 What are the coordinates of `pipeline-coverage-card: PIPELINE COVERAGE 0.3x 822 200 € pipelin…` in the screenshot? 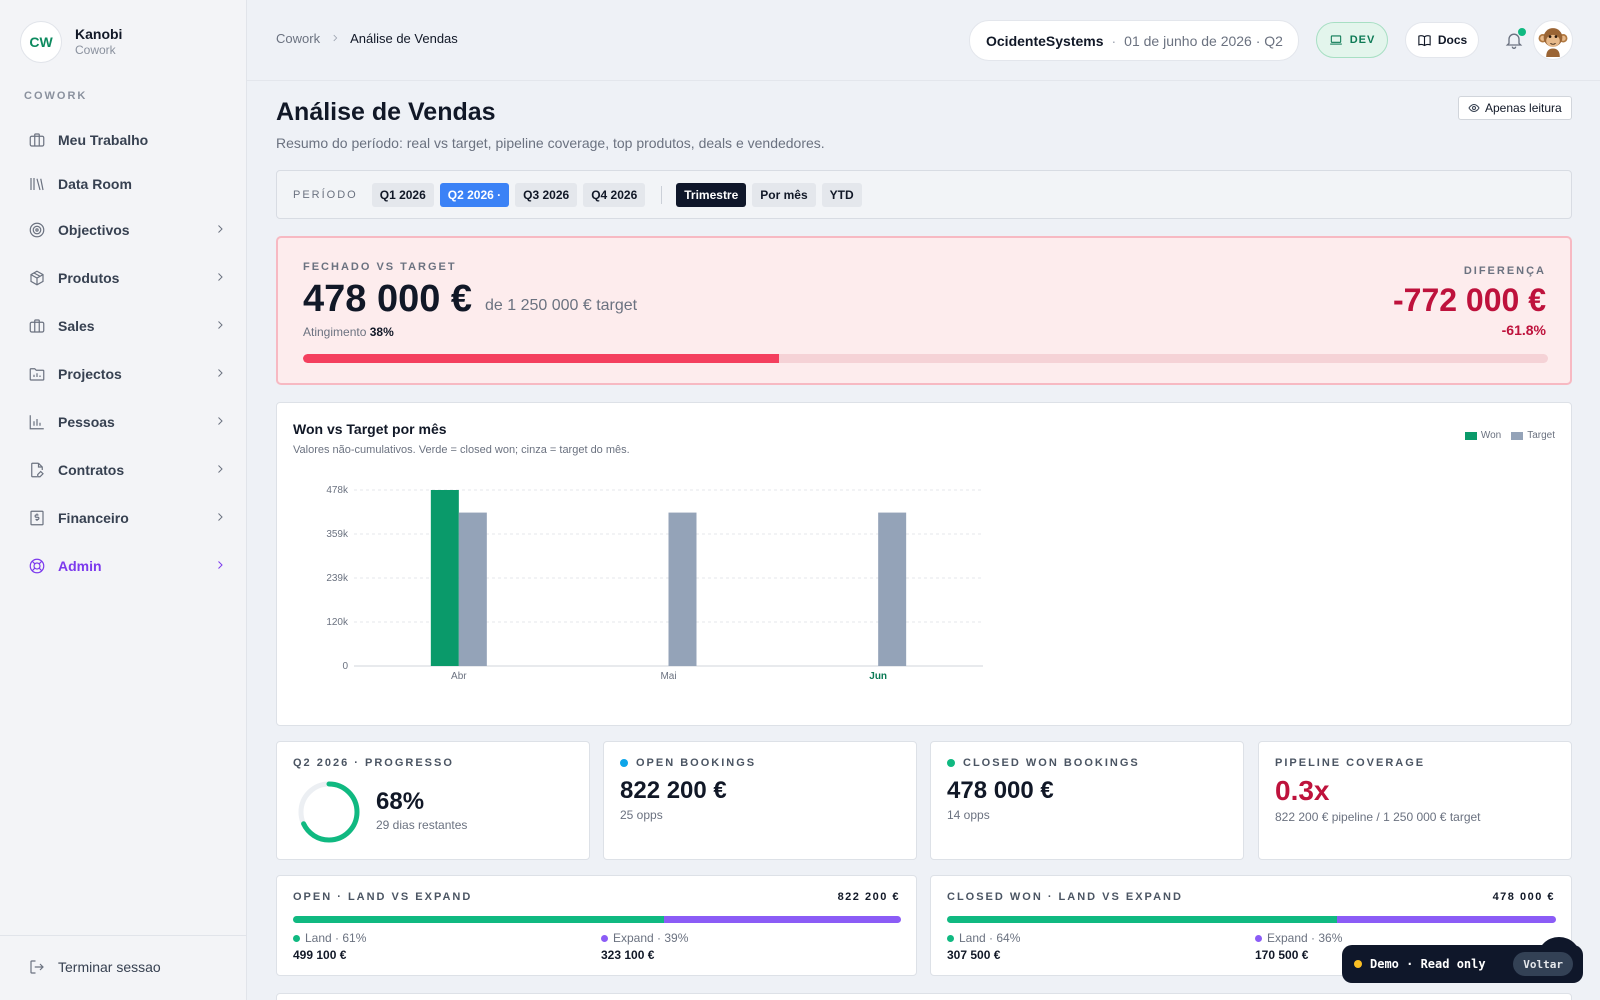 It's located at (1415, 800).